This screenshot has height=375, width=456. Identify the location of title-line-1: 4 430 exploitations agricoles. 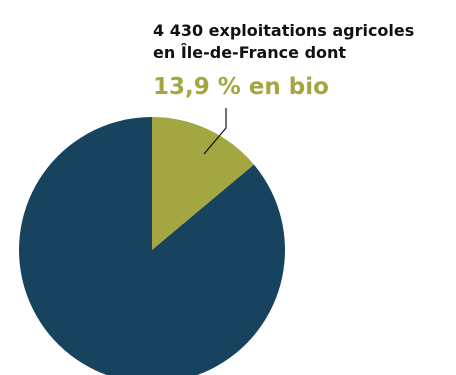
(284, 30).